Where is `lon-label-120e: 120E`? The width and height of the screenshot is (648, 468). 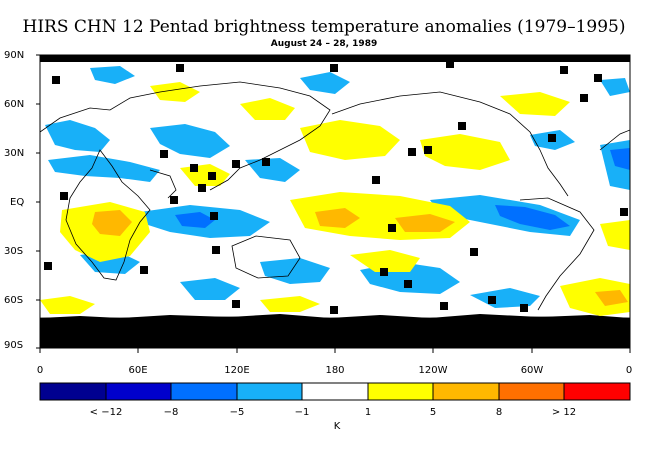
lon-label-120e: 120E is located at coordinates (237, 370).